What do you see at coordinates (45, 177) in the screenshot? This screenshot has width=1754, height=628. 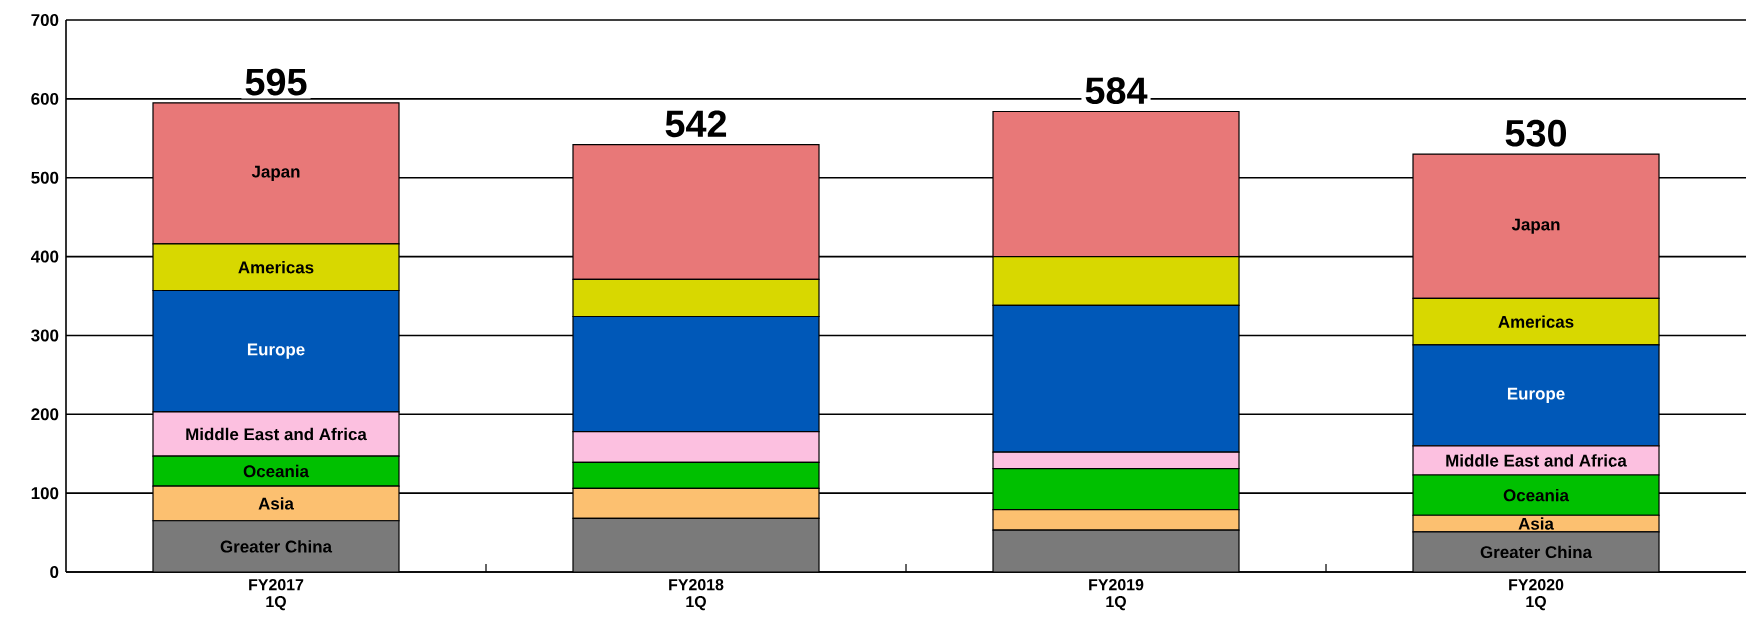 I see `y-tick-label: 500` at bounding box center [45, 177].